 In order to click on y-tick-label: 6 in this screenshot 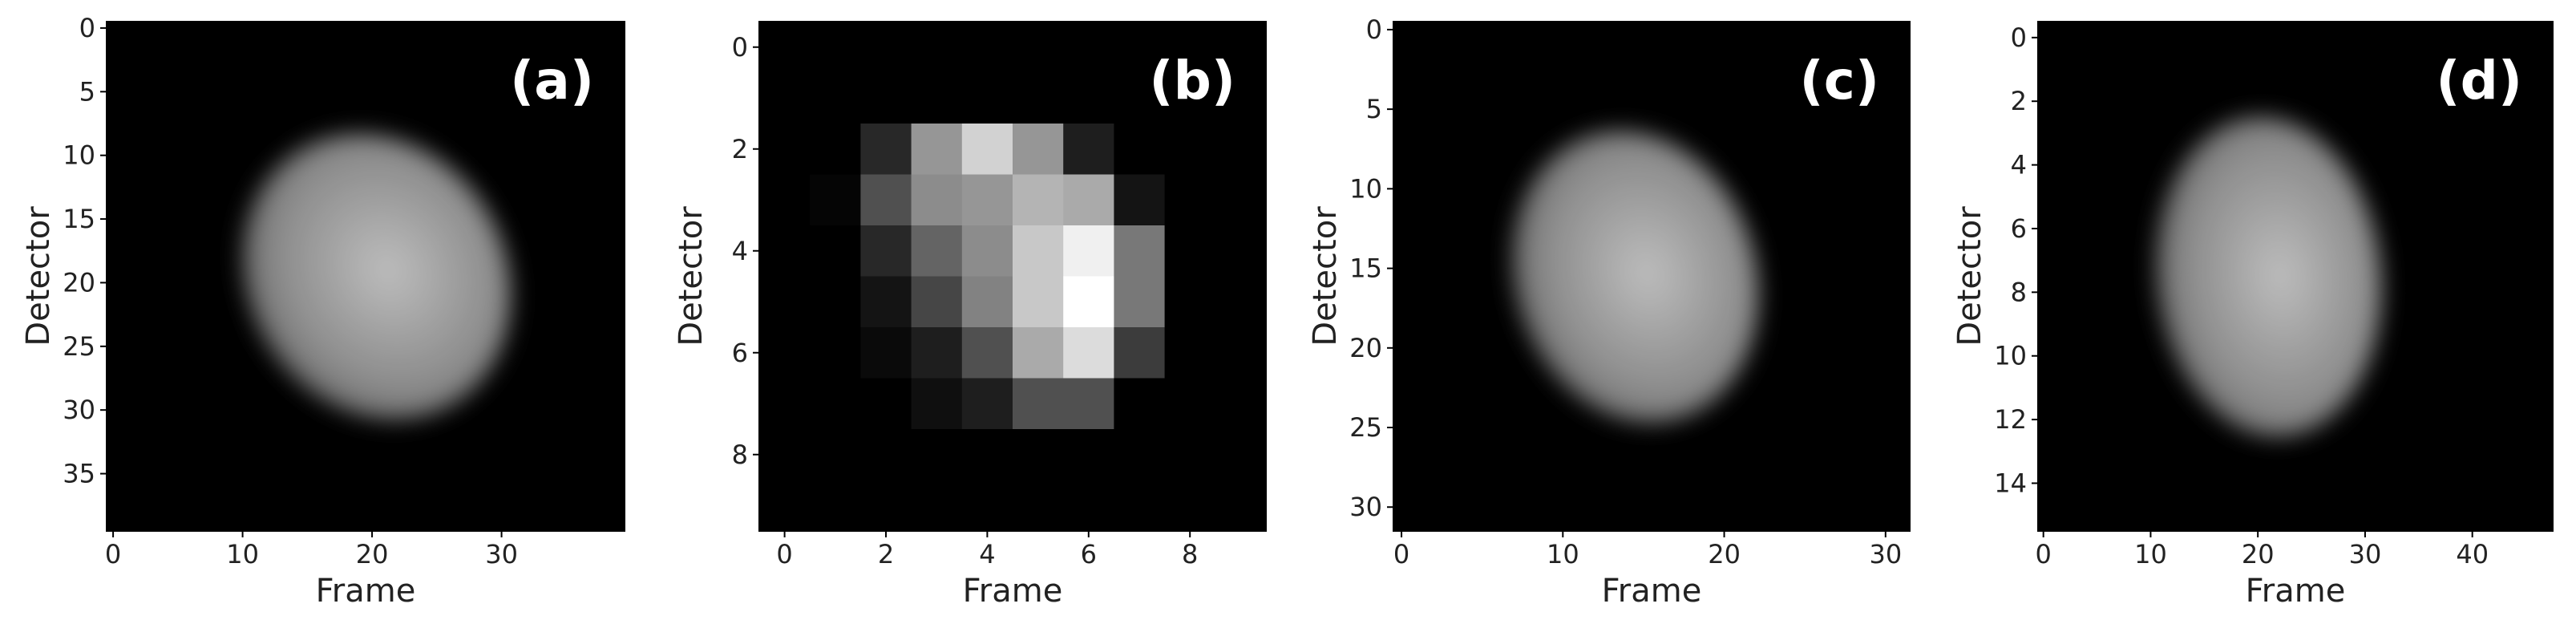, I will do `click(2019, 229)`.